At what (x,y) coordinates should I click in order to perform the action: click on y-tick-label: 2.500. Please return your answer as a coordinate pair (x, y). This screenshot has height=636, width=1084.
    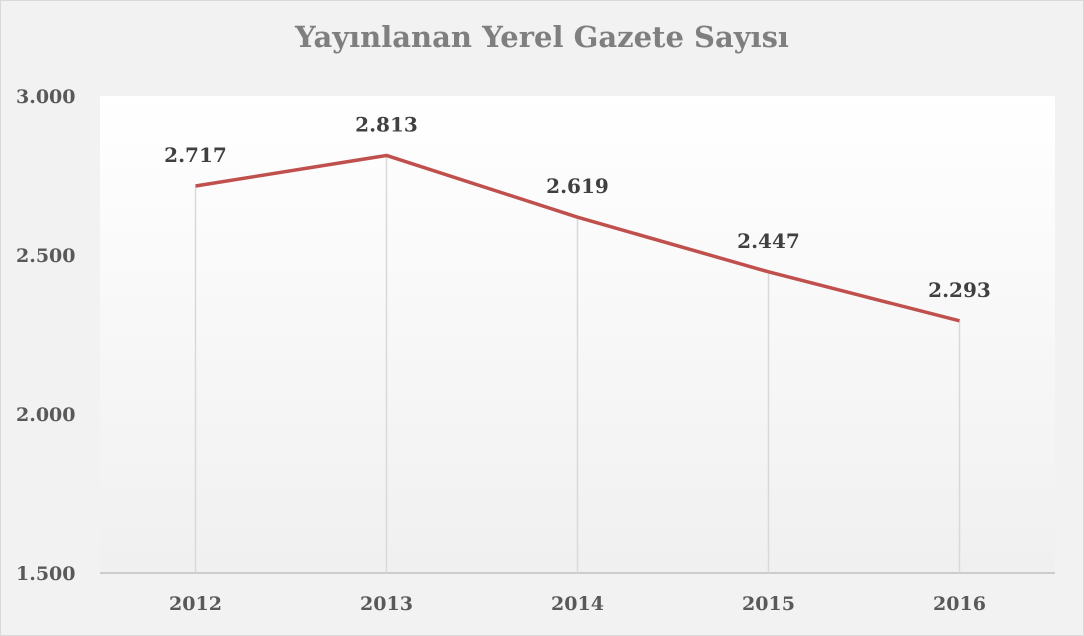
    Looking at the image, I should click on (46, 256).